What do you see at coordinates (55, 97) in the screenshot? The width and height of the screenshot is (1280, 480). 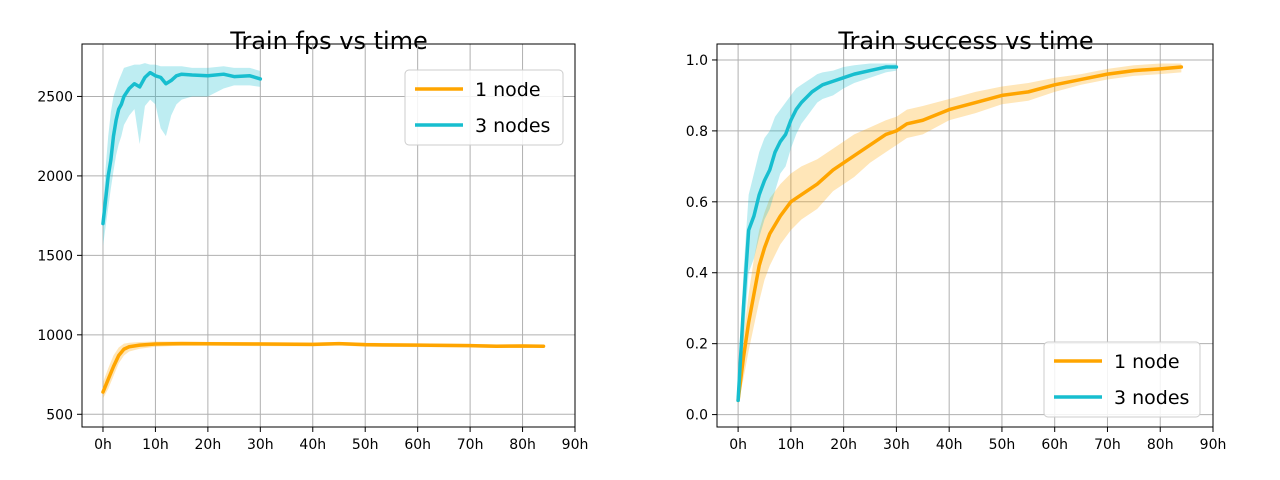 I see `y-tick-label: 2500` at bounding box center [55, 97].